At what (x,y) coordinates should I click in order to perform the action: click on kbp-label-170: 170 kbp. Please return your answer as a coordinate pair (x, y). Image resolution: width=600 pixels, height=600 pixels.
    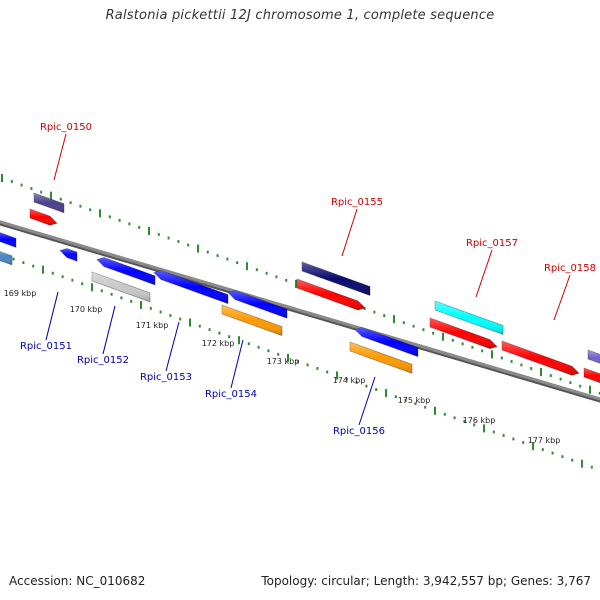
    Looking at the image, I should click on (86, 309).